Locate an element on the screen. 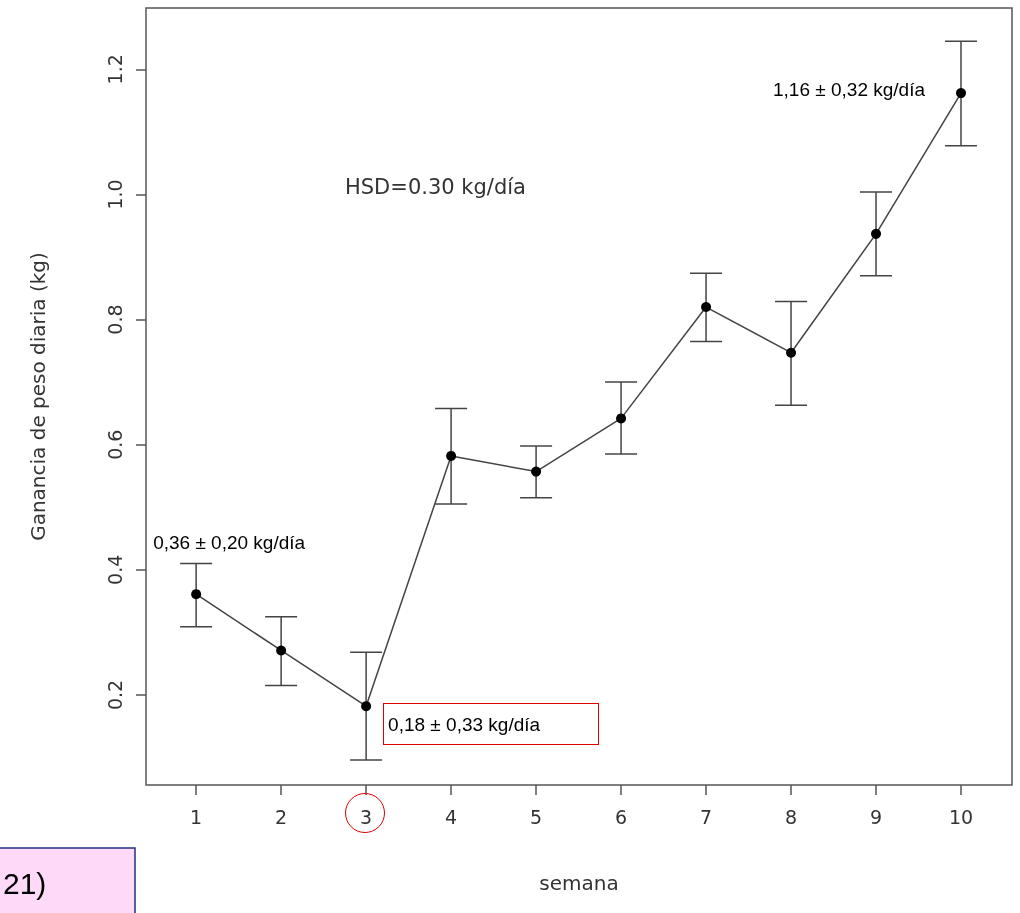 The height and width of the screenshot is (913, 1020). x-tick-label: 5 is located at coordinates (536, 816).